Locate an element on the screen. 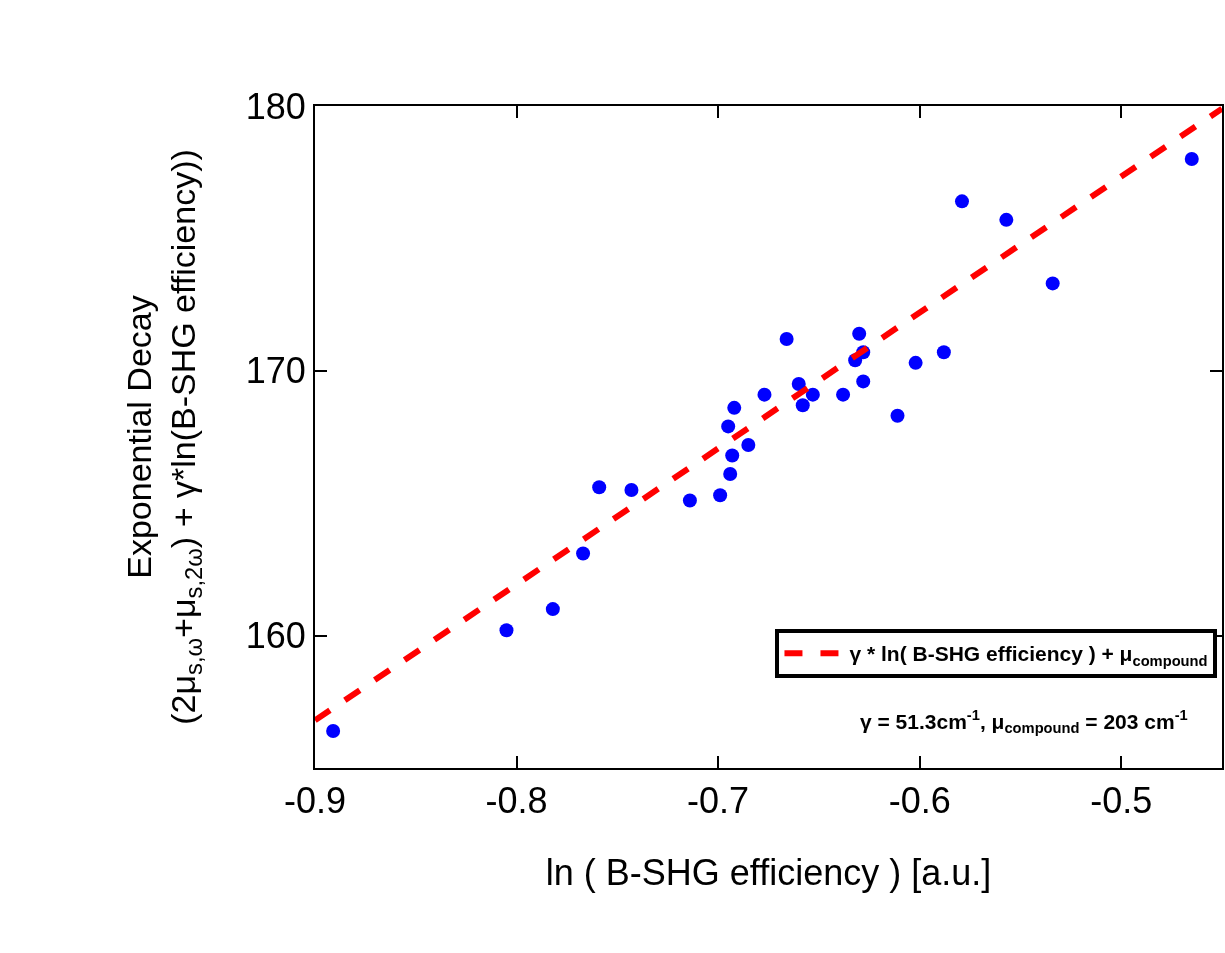  x-tick-label: -0.7 is located at coordinates (718, 801).